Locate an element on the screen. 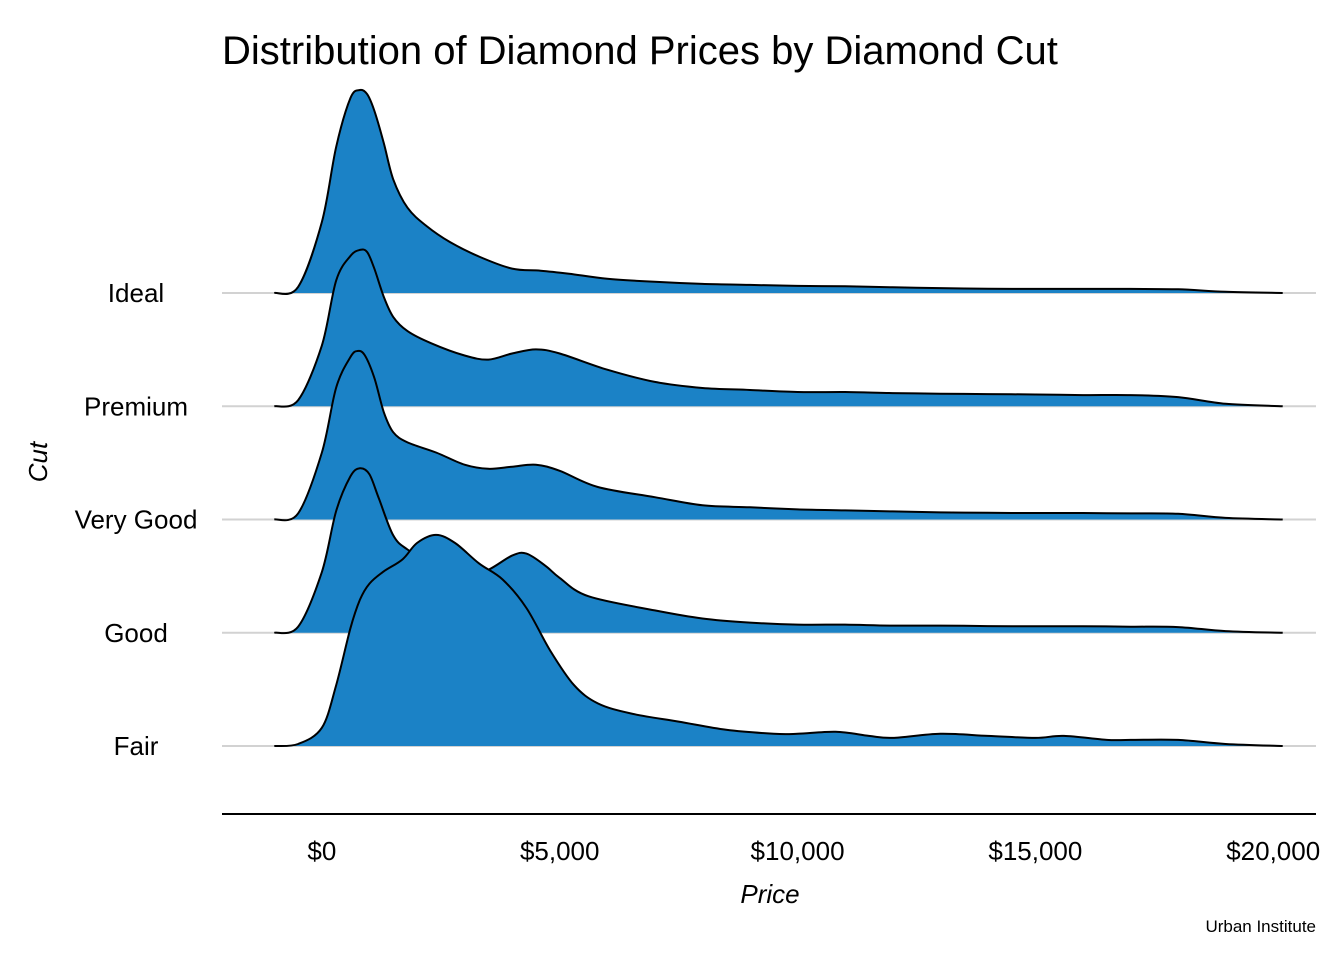 This screenshot has width=1344, height=960. ridge-premium is located at coordinates (778, 328).